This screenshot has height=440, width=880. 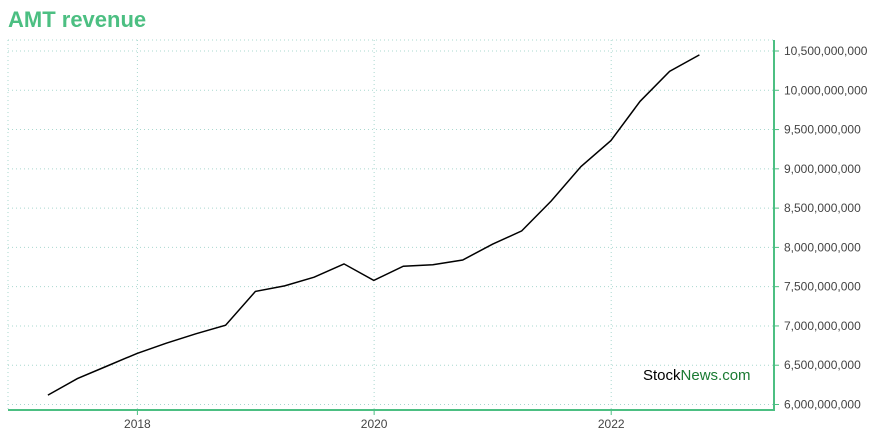 What do you see at coordinates (822, 130) in the screenshot?
I see `y-tick-label: 9,500,000,000` at bounding box center [822, 130].